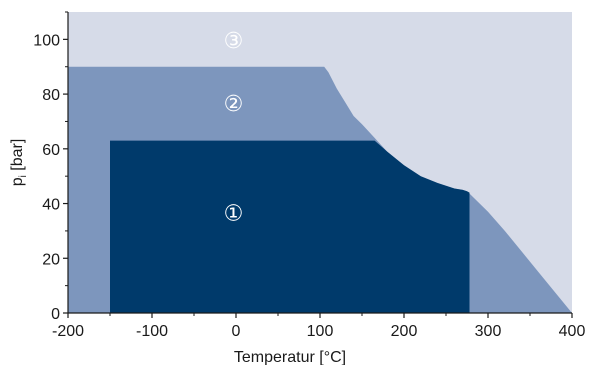 The height and width of the screenshot is (365, 592). I want to click on x-tick-label: -100, so click(152, 331).